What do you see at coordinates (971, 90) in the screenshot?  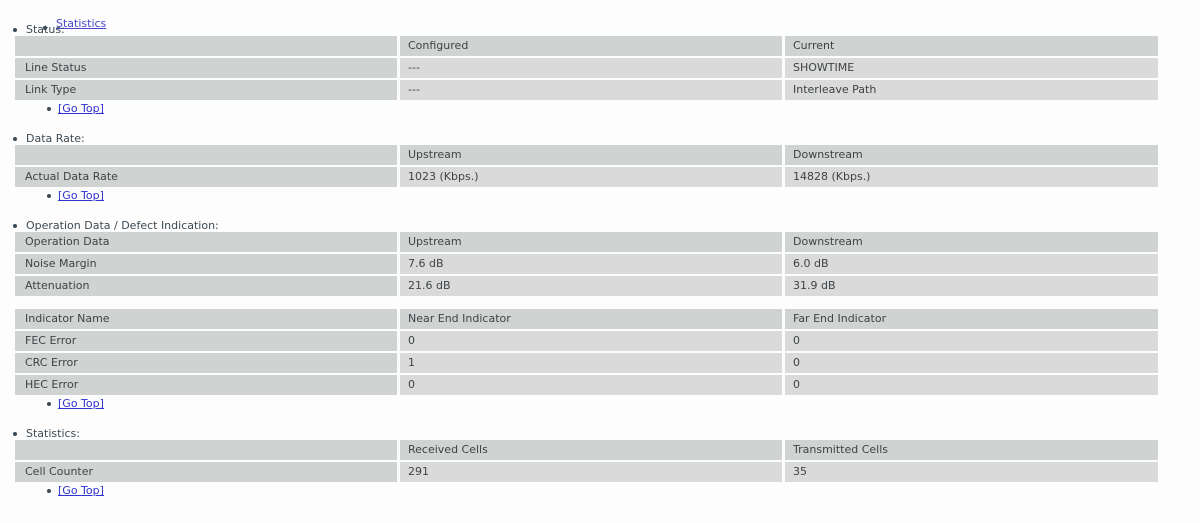 I see `data-cell: Interleave Path` at bounding box center [971, 90].